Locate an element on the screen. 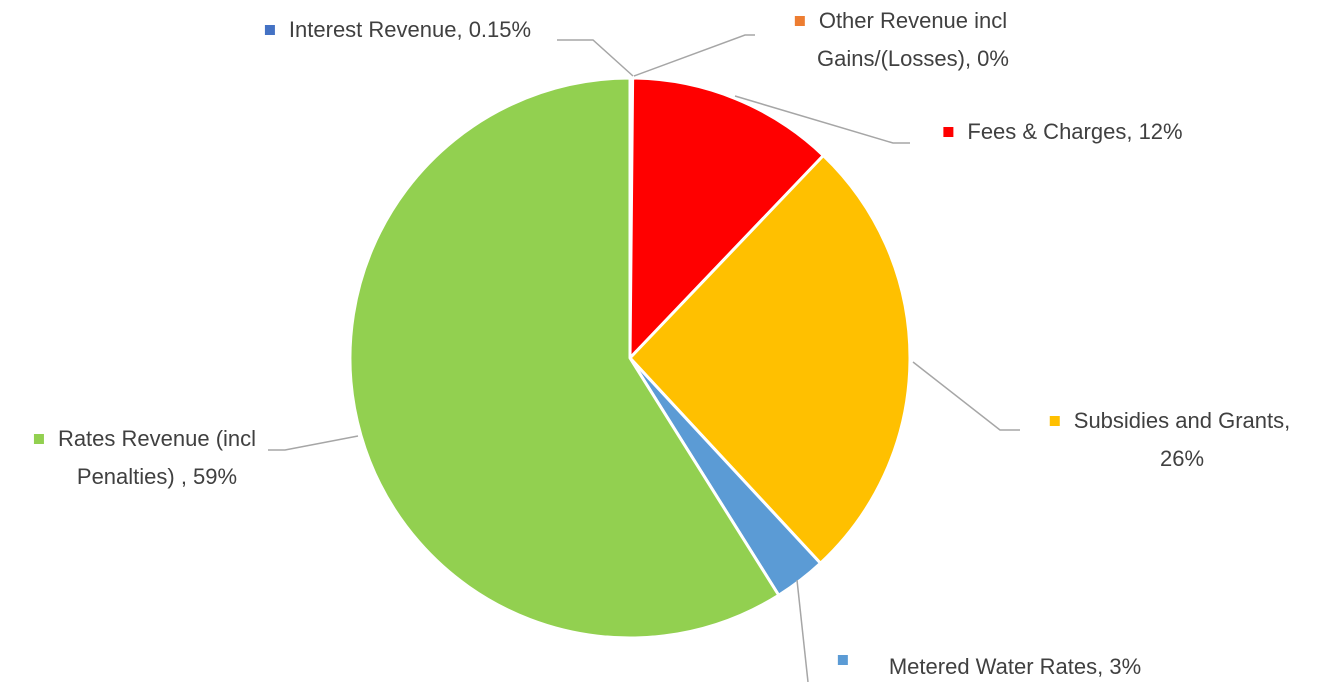  data-label-text: Other Revenue incl is located at coordinates (913, 20).